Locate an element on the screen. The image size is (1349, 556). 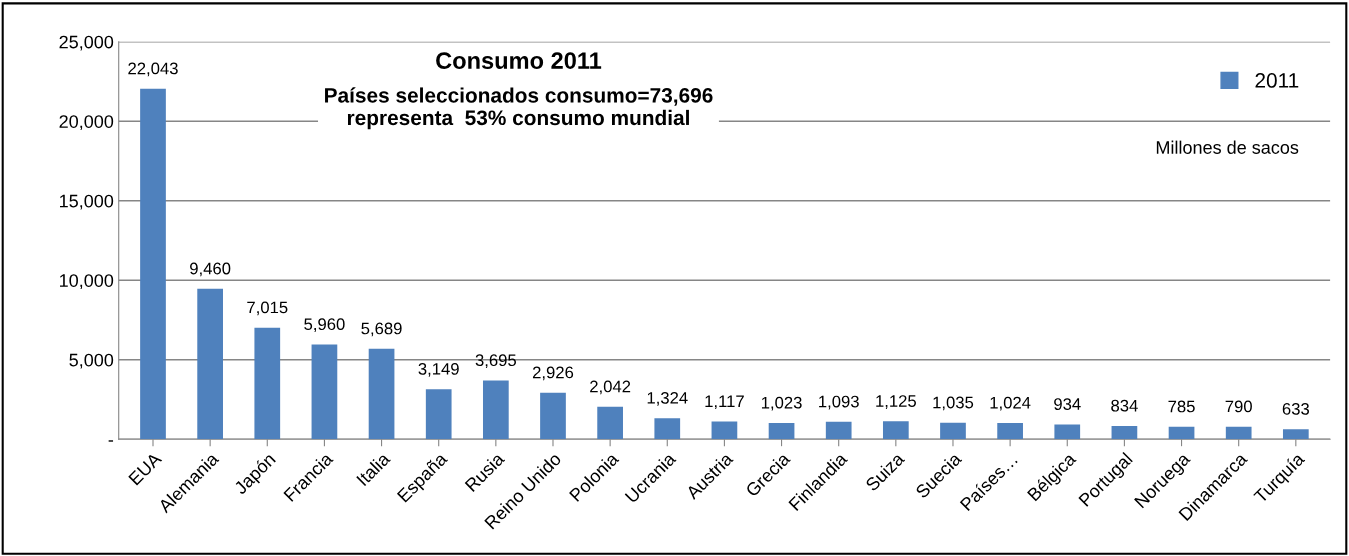
data-label: 1,093 is located at coordinates (839, 402).